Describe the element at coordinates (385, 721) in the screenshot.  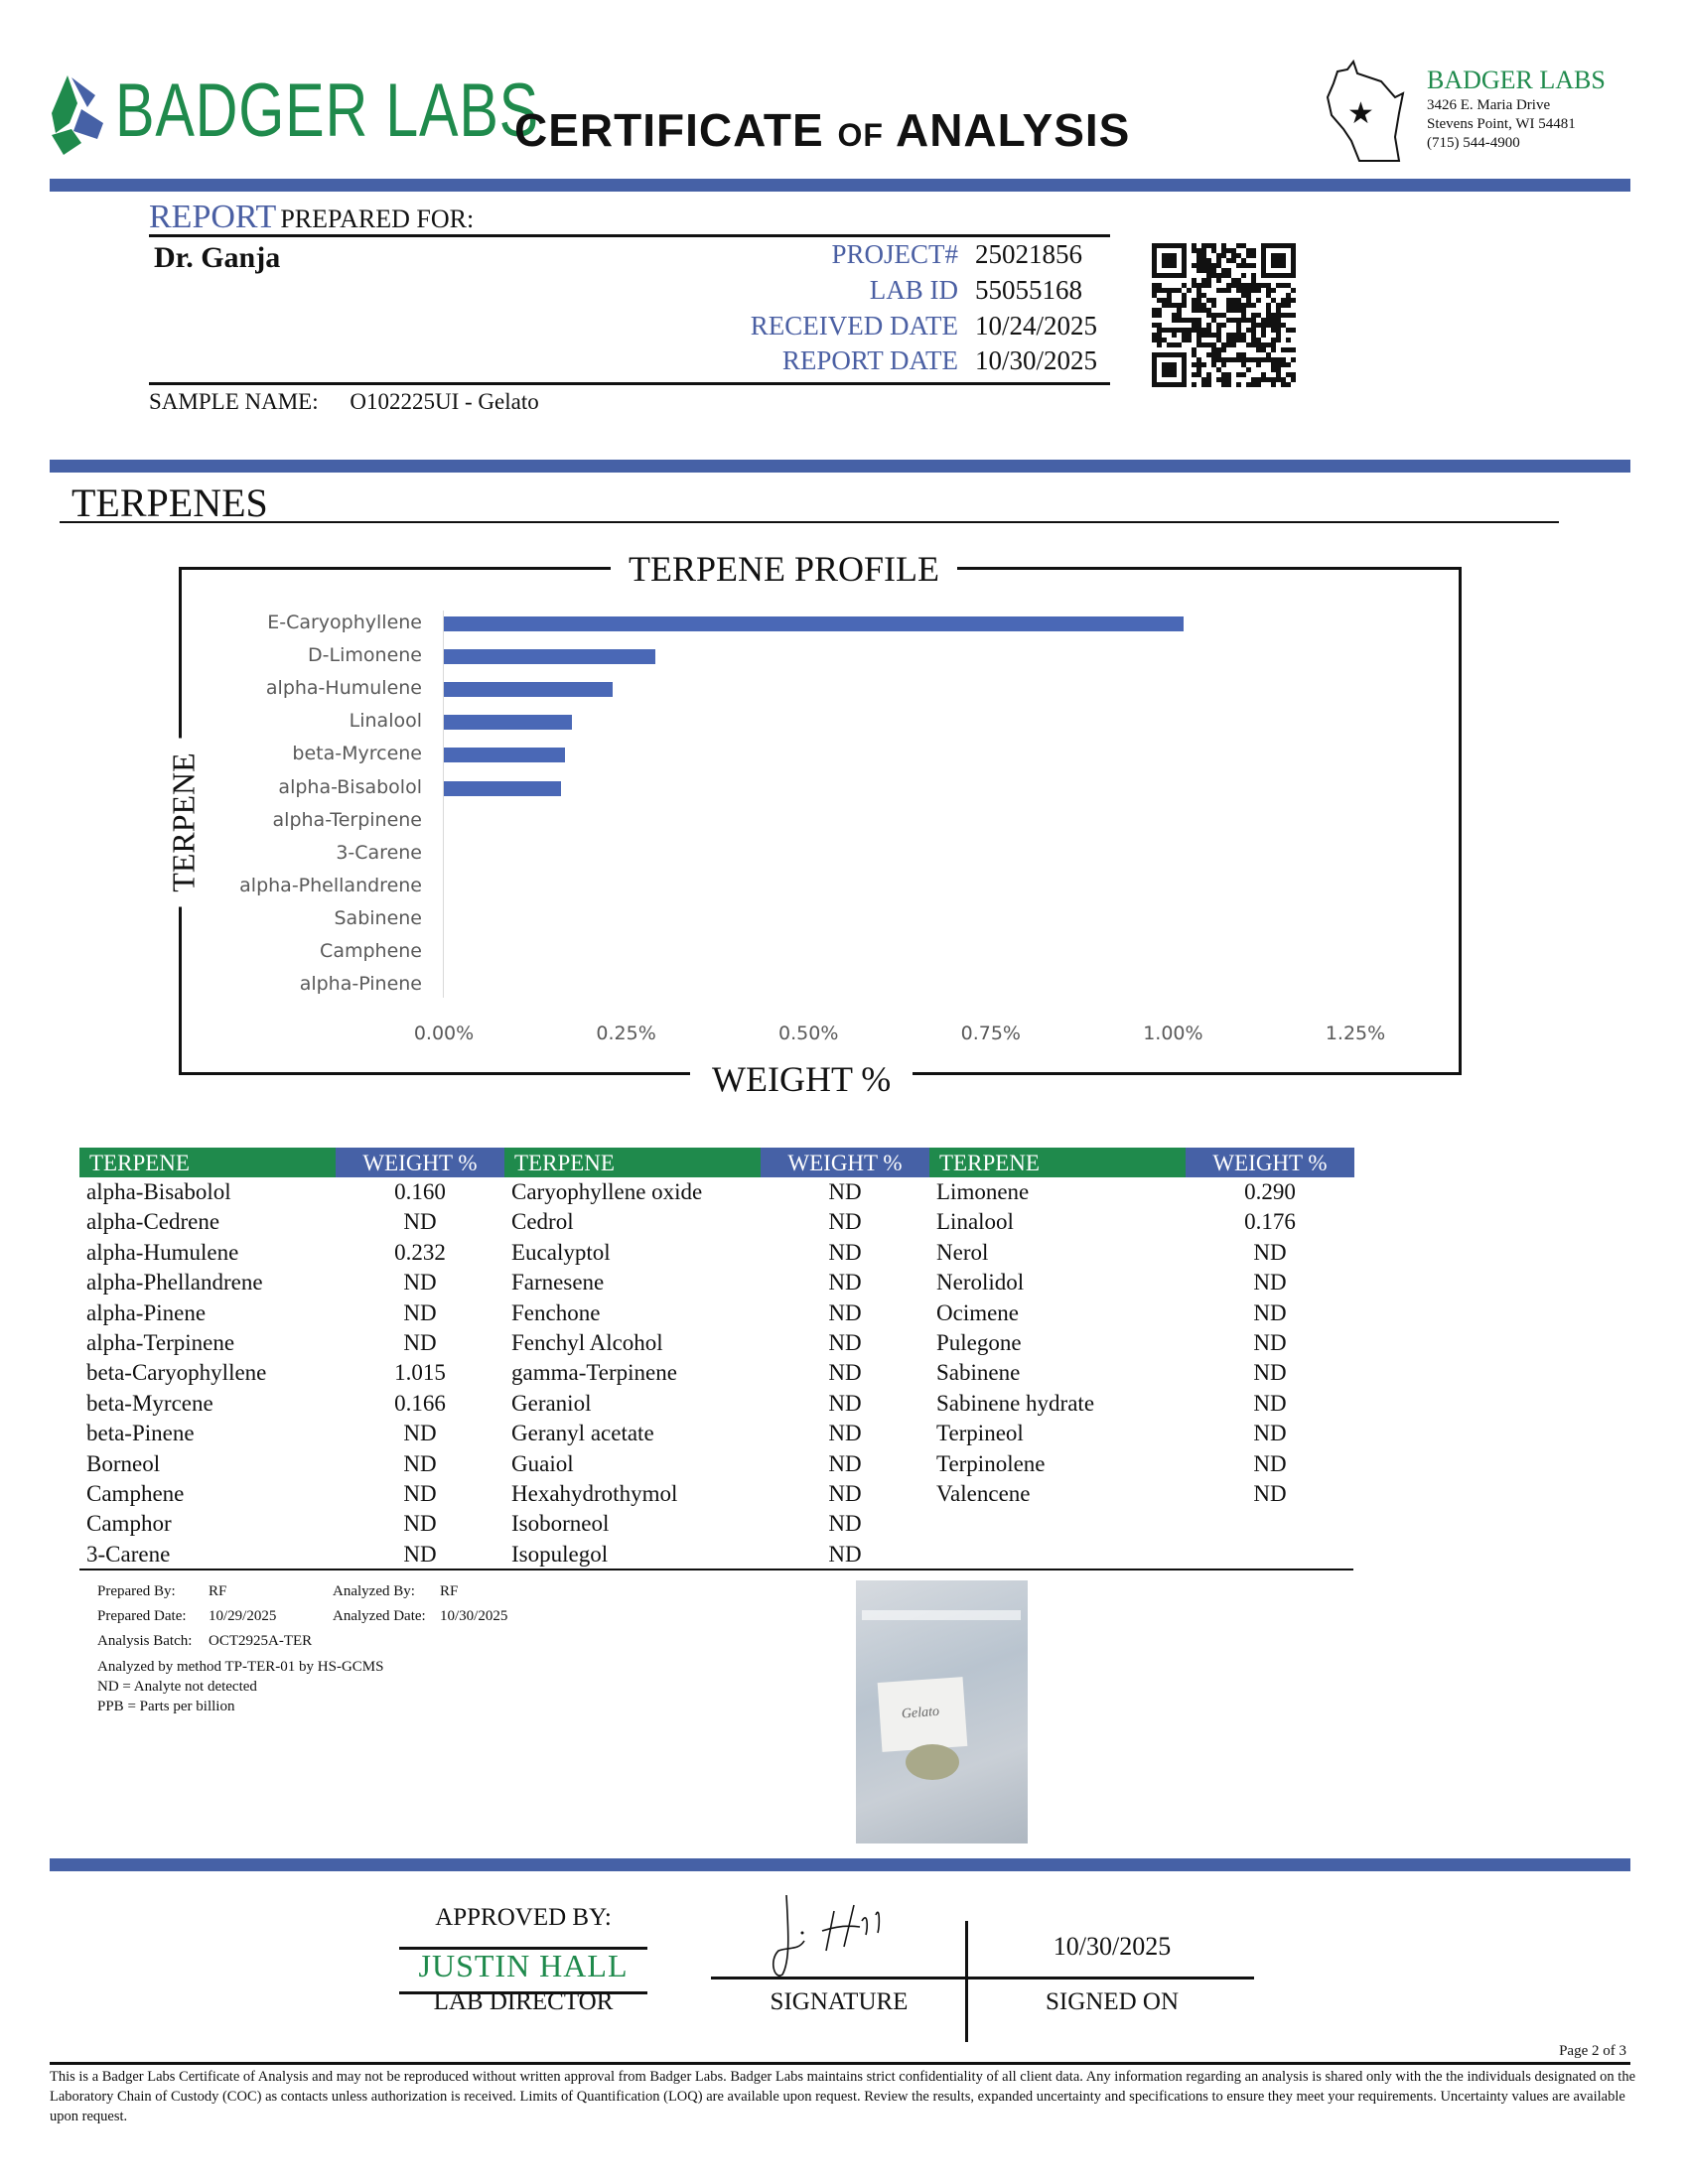
I see `chart-category-label: Linalool` at that location.